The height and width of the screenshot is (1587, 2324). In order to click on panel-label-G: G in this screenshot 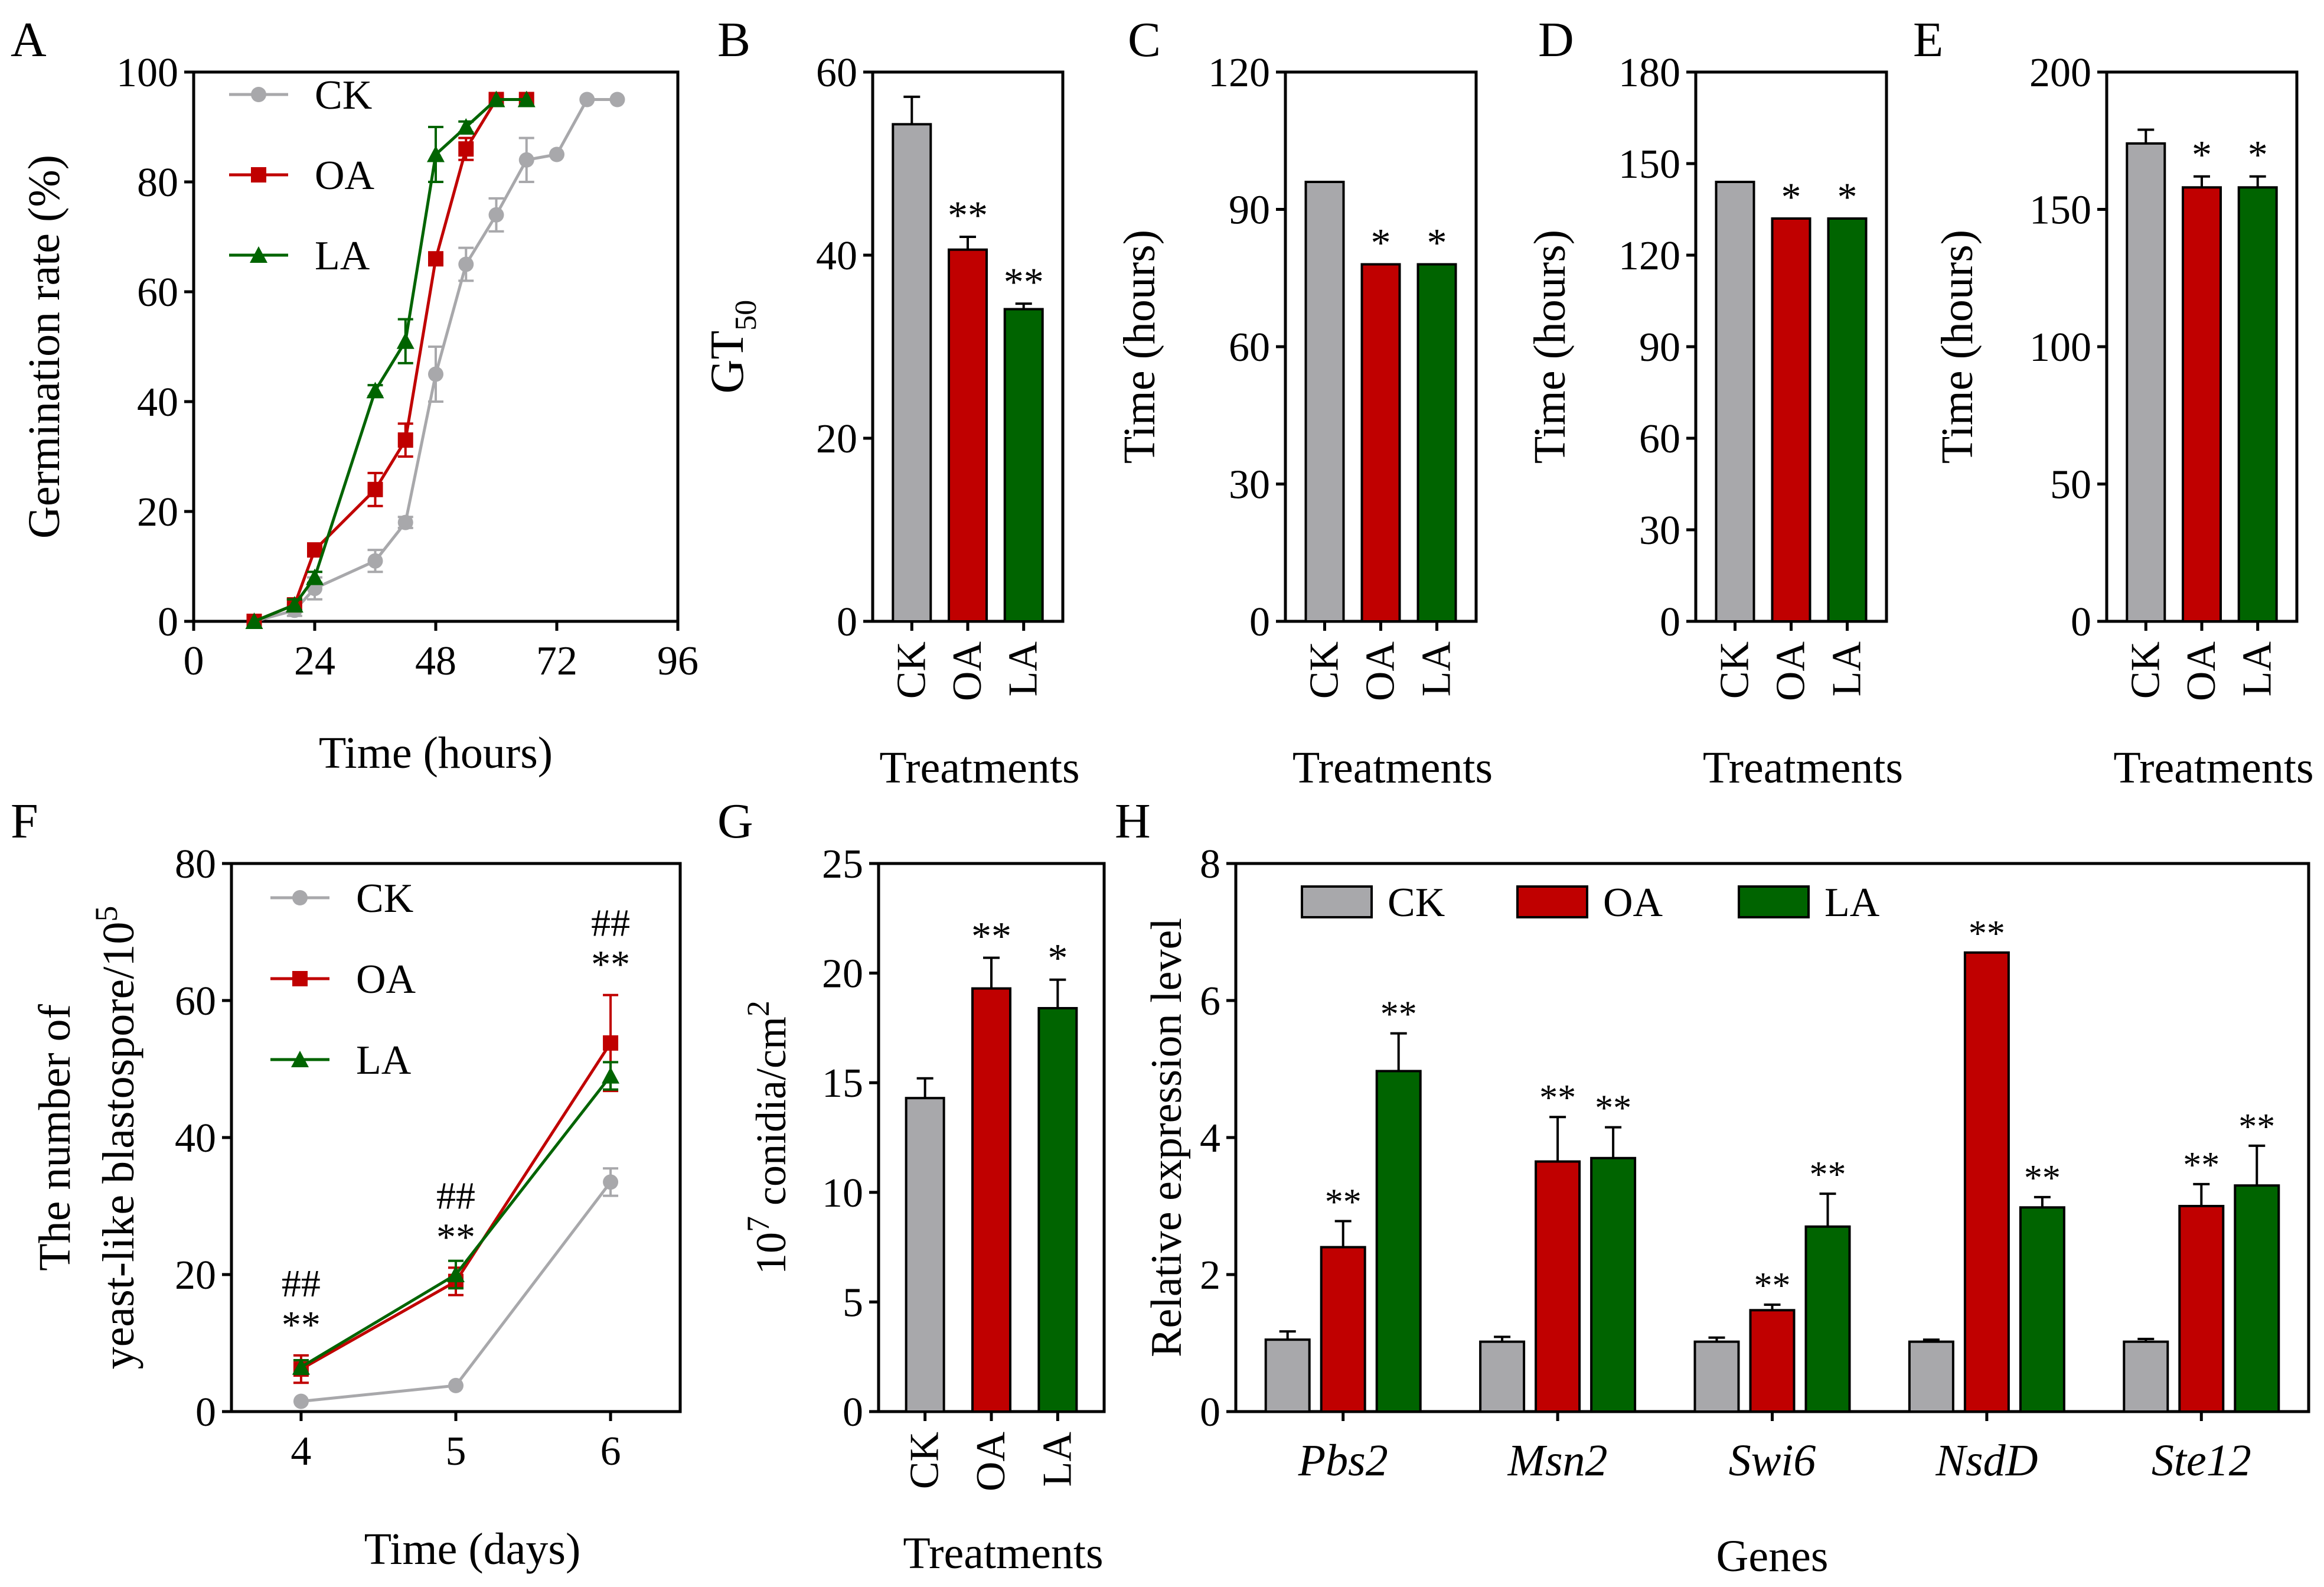, I will do `click(735, 822)`.